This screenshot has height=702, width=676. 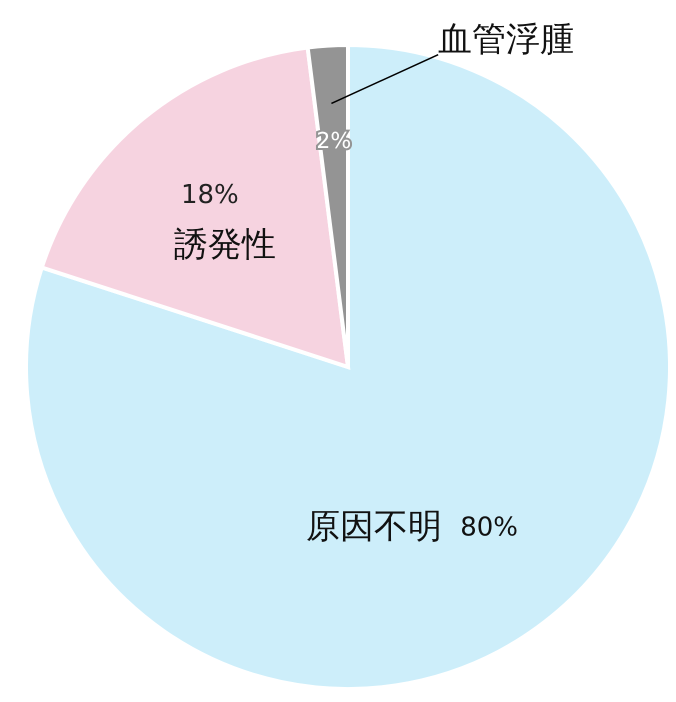 I want to click on data-label: 18%, so click(x=209, y=195).